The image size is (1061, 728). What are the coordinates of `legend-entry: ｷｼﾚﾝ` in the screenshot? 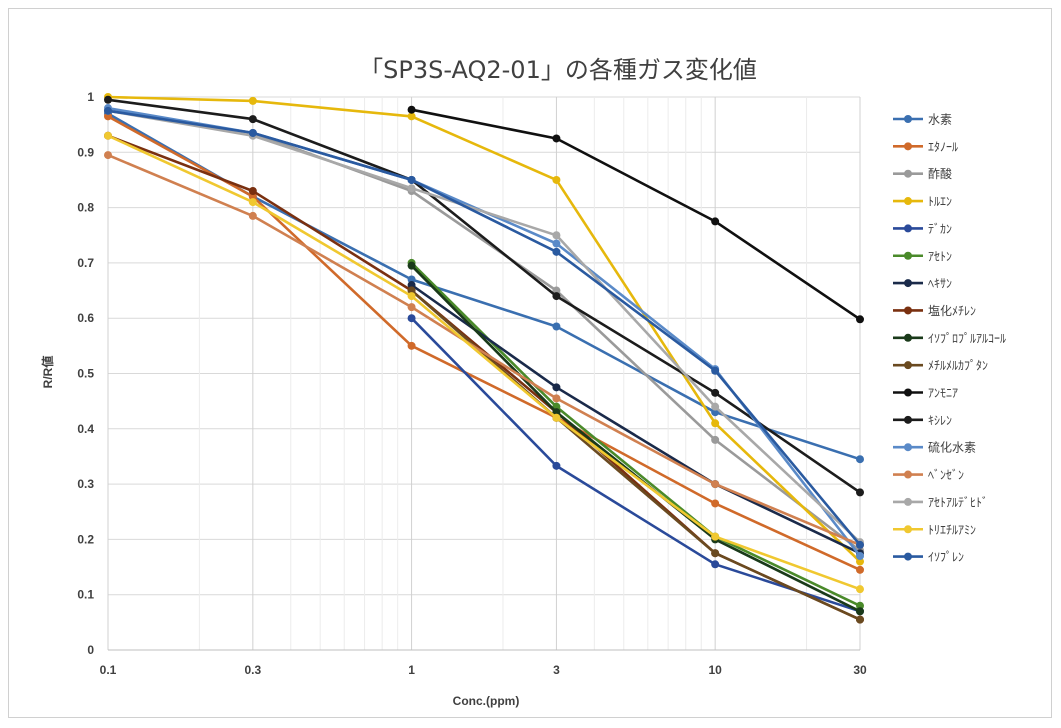 It's located at (922, 420).